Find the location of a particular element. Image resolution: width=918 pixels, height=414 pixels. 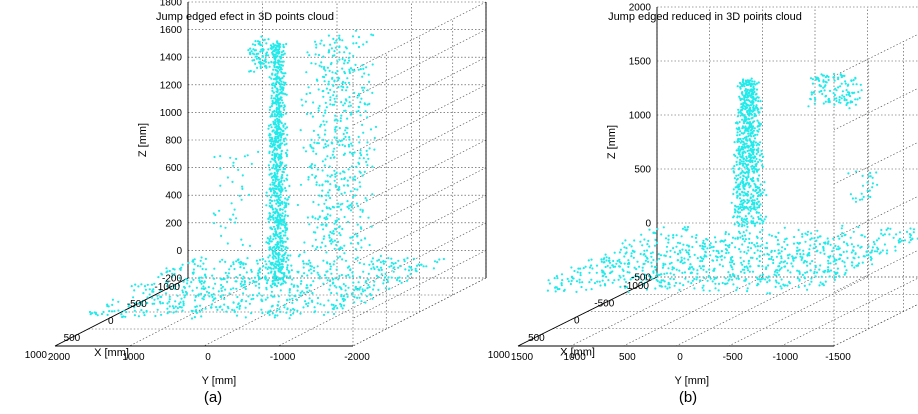

z-tick-label: 1000 is located at coordinates (171, 113).